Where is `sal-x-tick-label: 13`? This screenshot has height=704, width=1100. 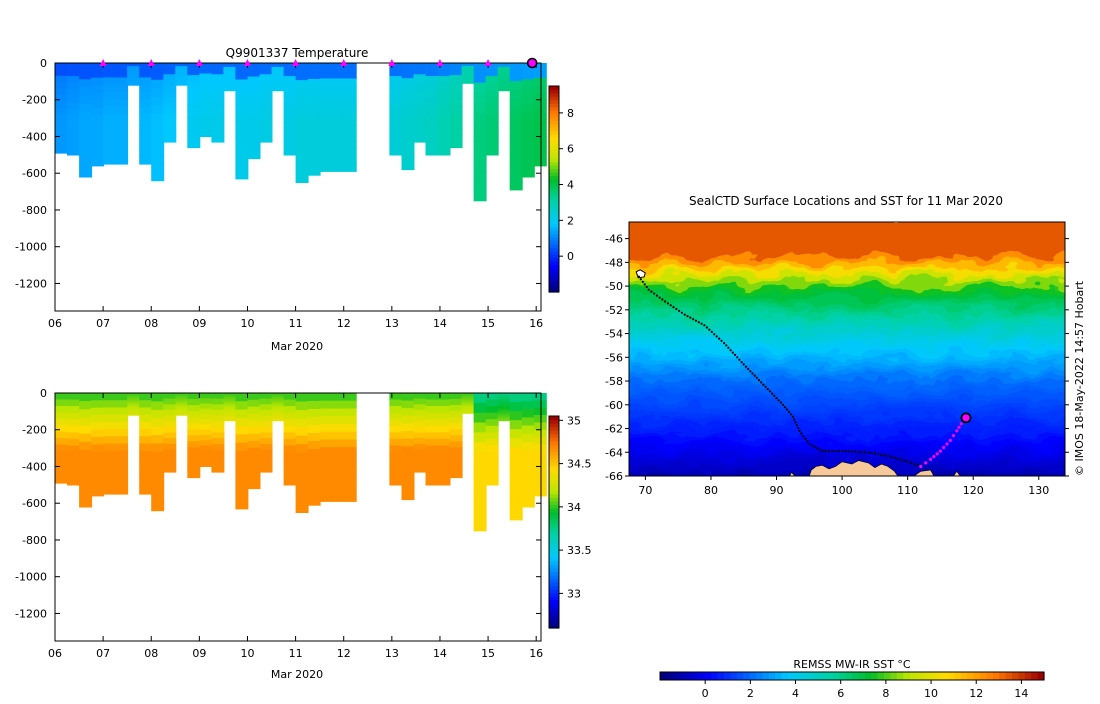 sal-x-tick-label: 13 is located at coordinates (392, 653).